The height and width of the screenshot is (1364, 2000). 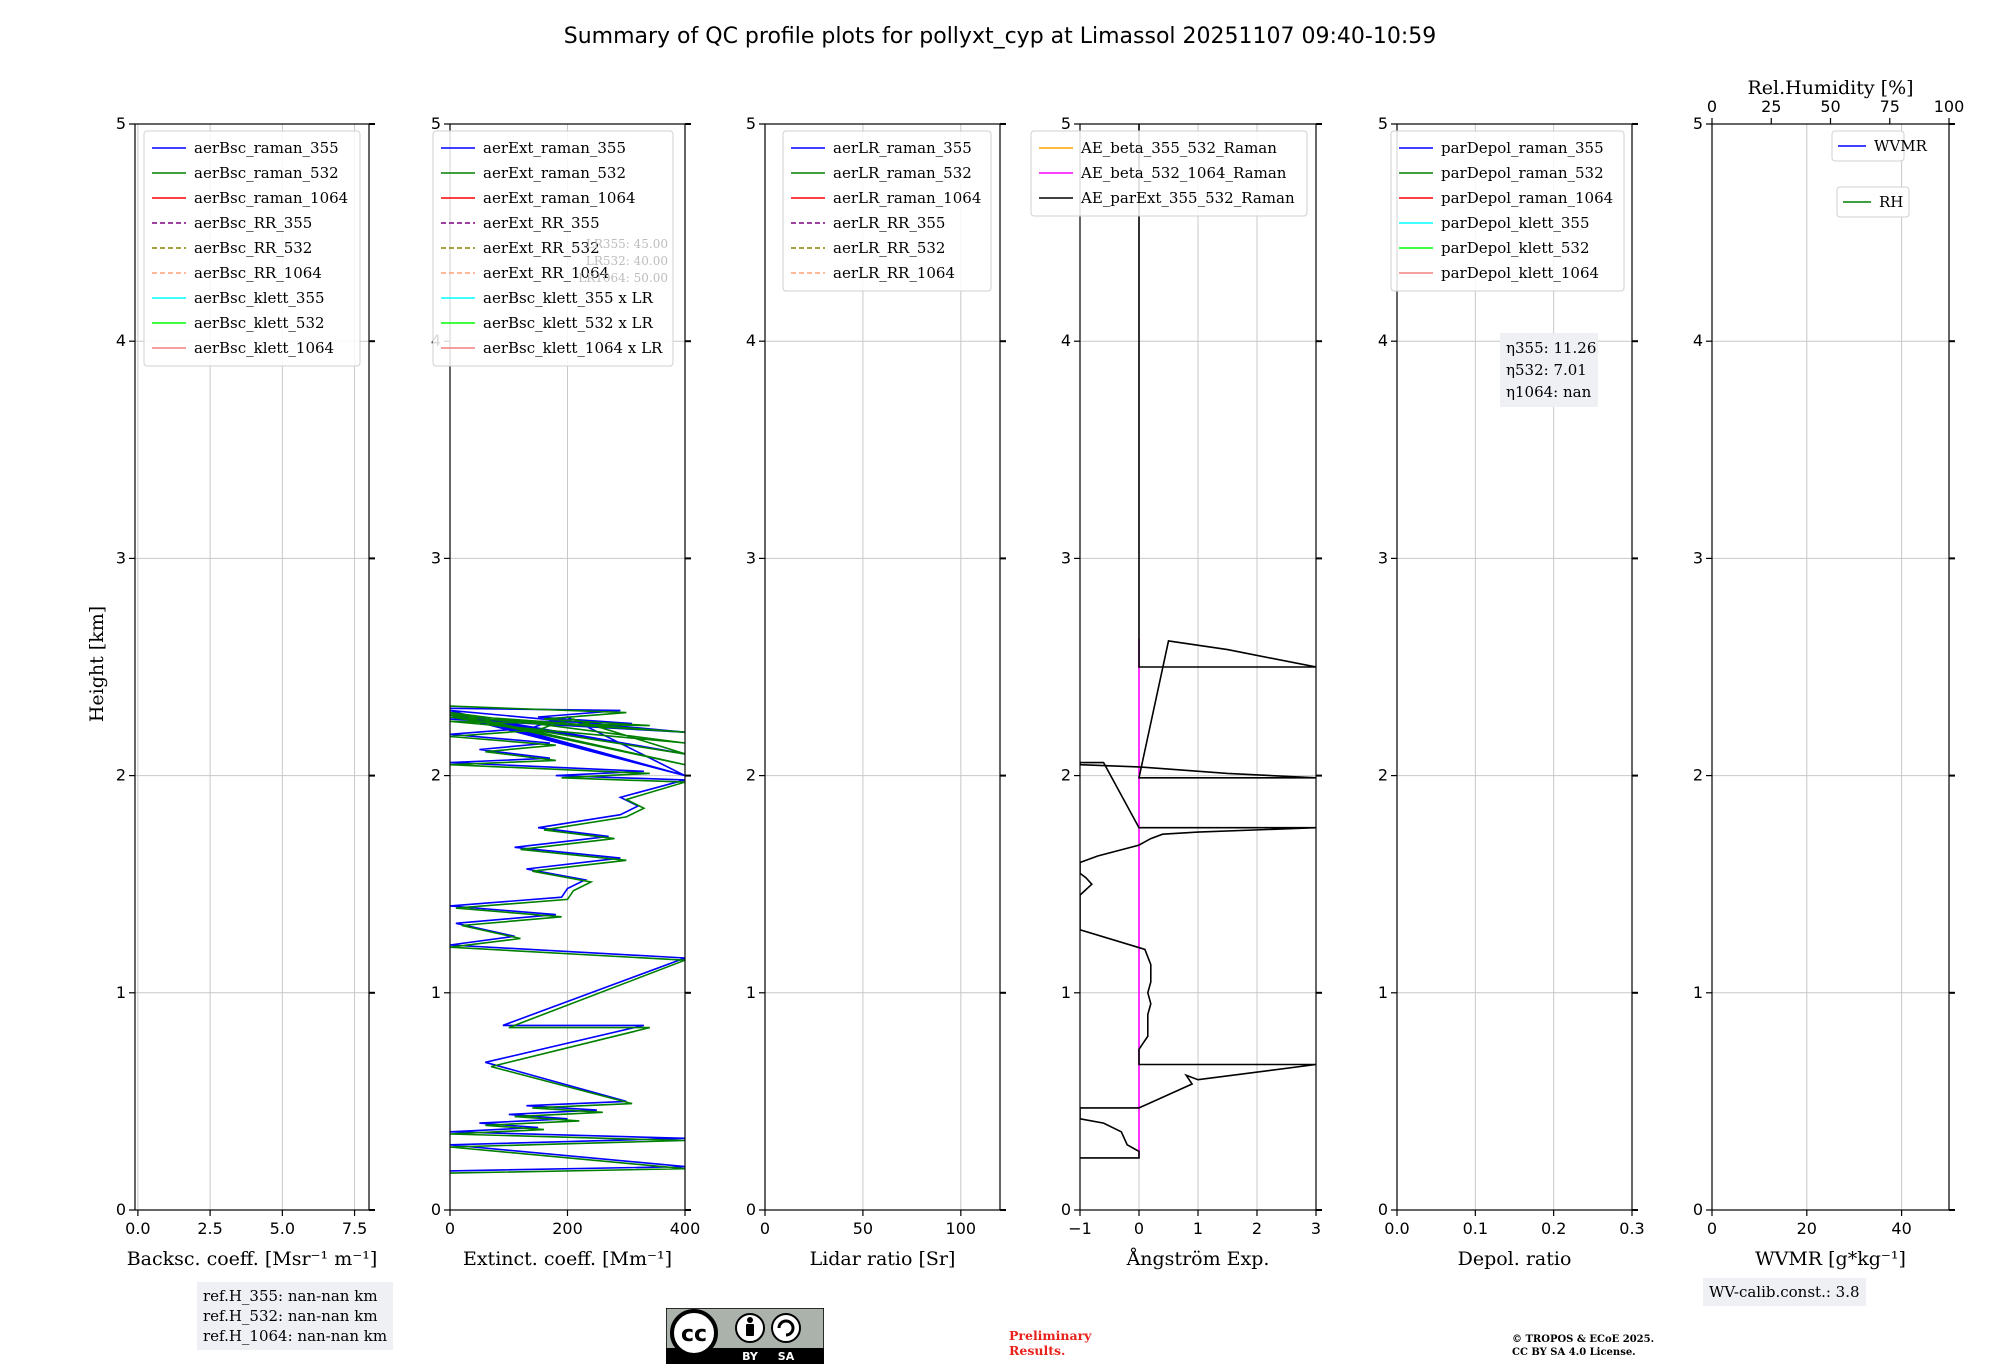 What do you see at coordinates (1546, 370) in the screenshot?
I see `eta-value: η532: 7.01` at bounding box center [1546, 370].